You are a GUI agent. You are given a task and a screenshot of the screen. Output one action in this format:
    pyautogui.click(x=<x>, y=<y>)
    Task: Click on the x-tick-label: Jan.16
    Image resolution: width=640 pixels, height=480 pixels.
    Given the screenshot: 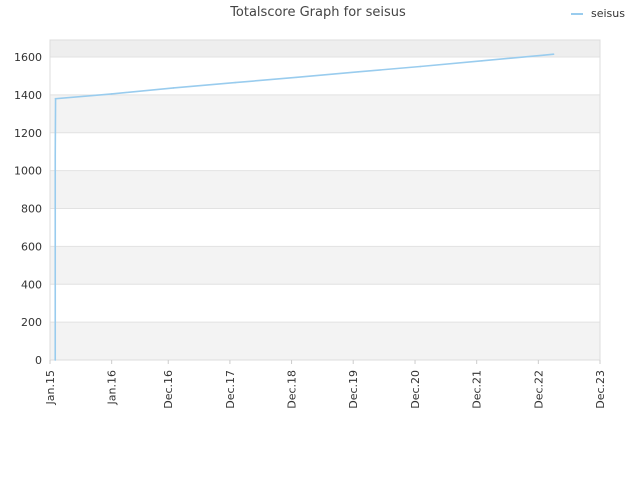 What is the action you would take?
    pyautogui.click(x=112, y=387)
    